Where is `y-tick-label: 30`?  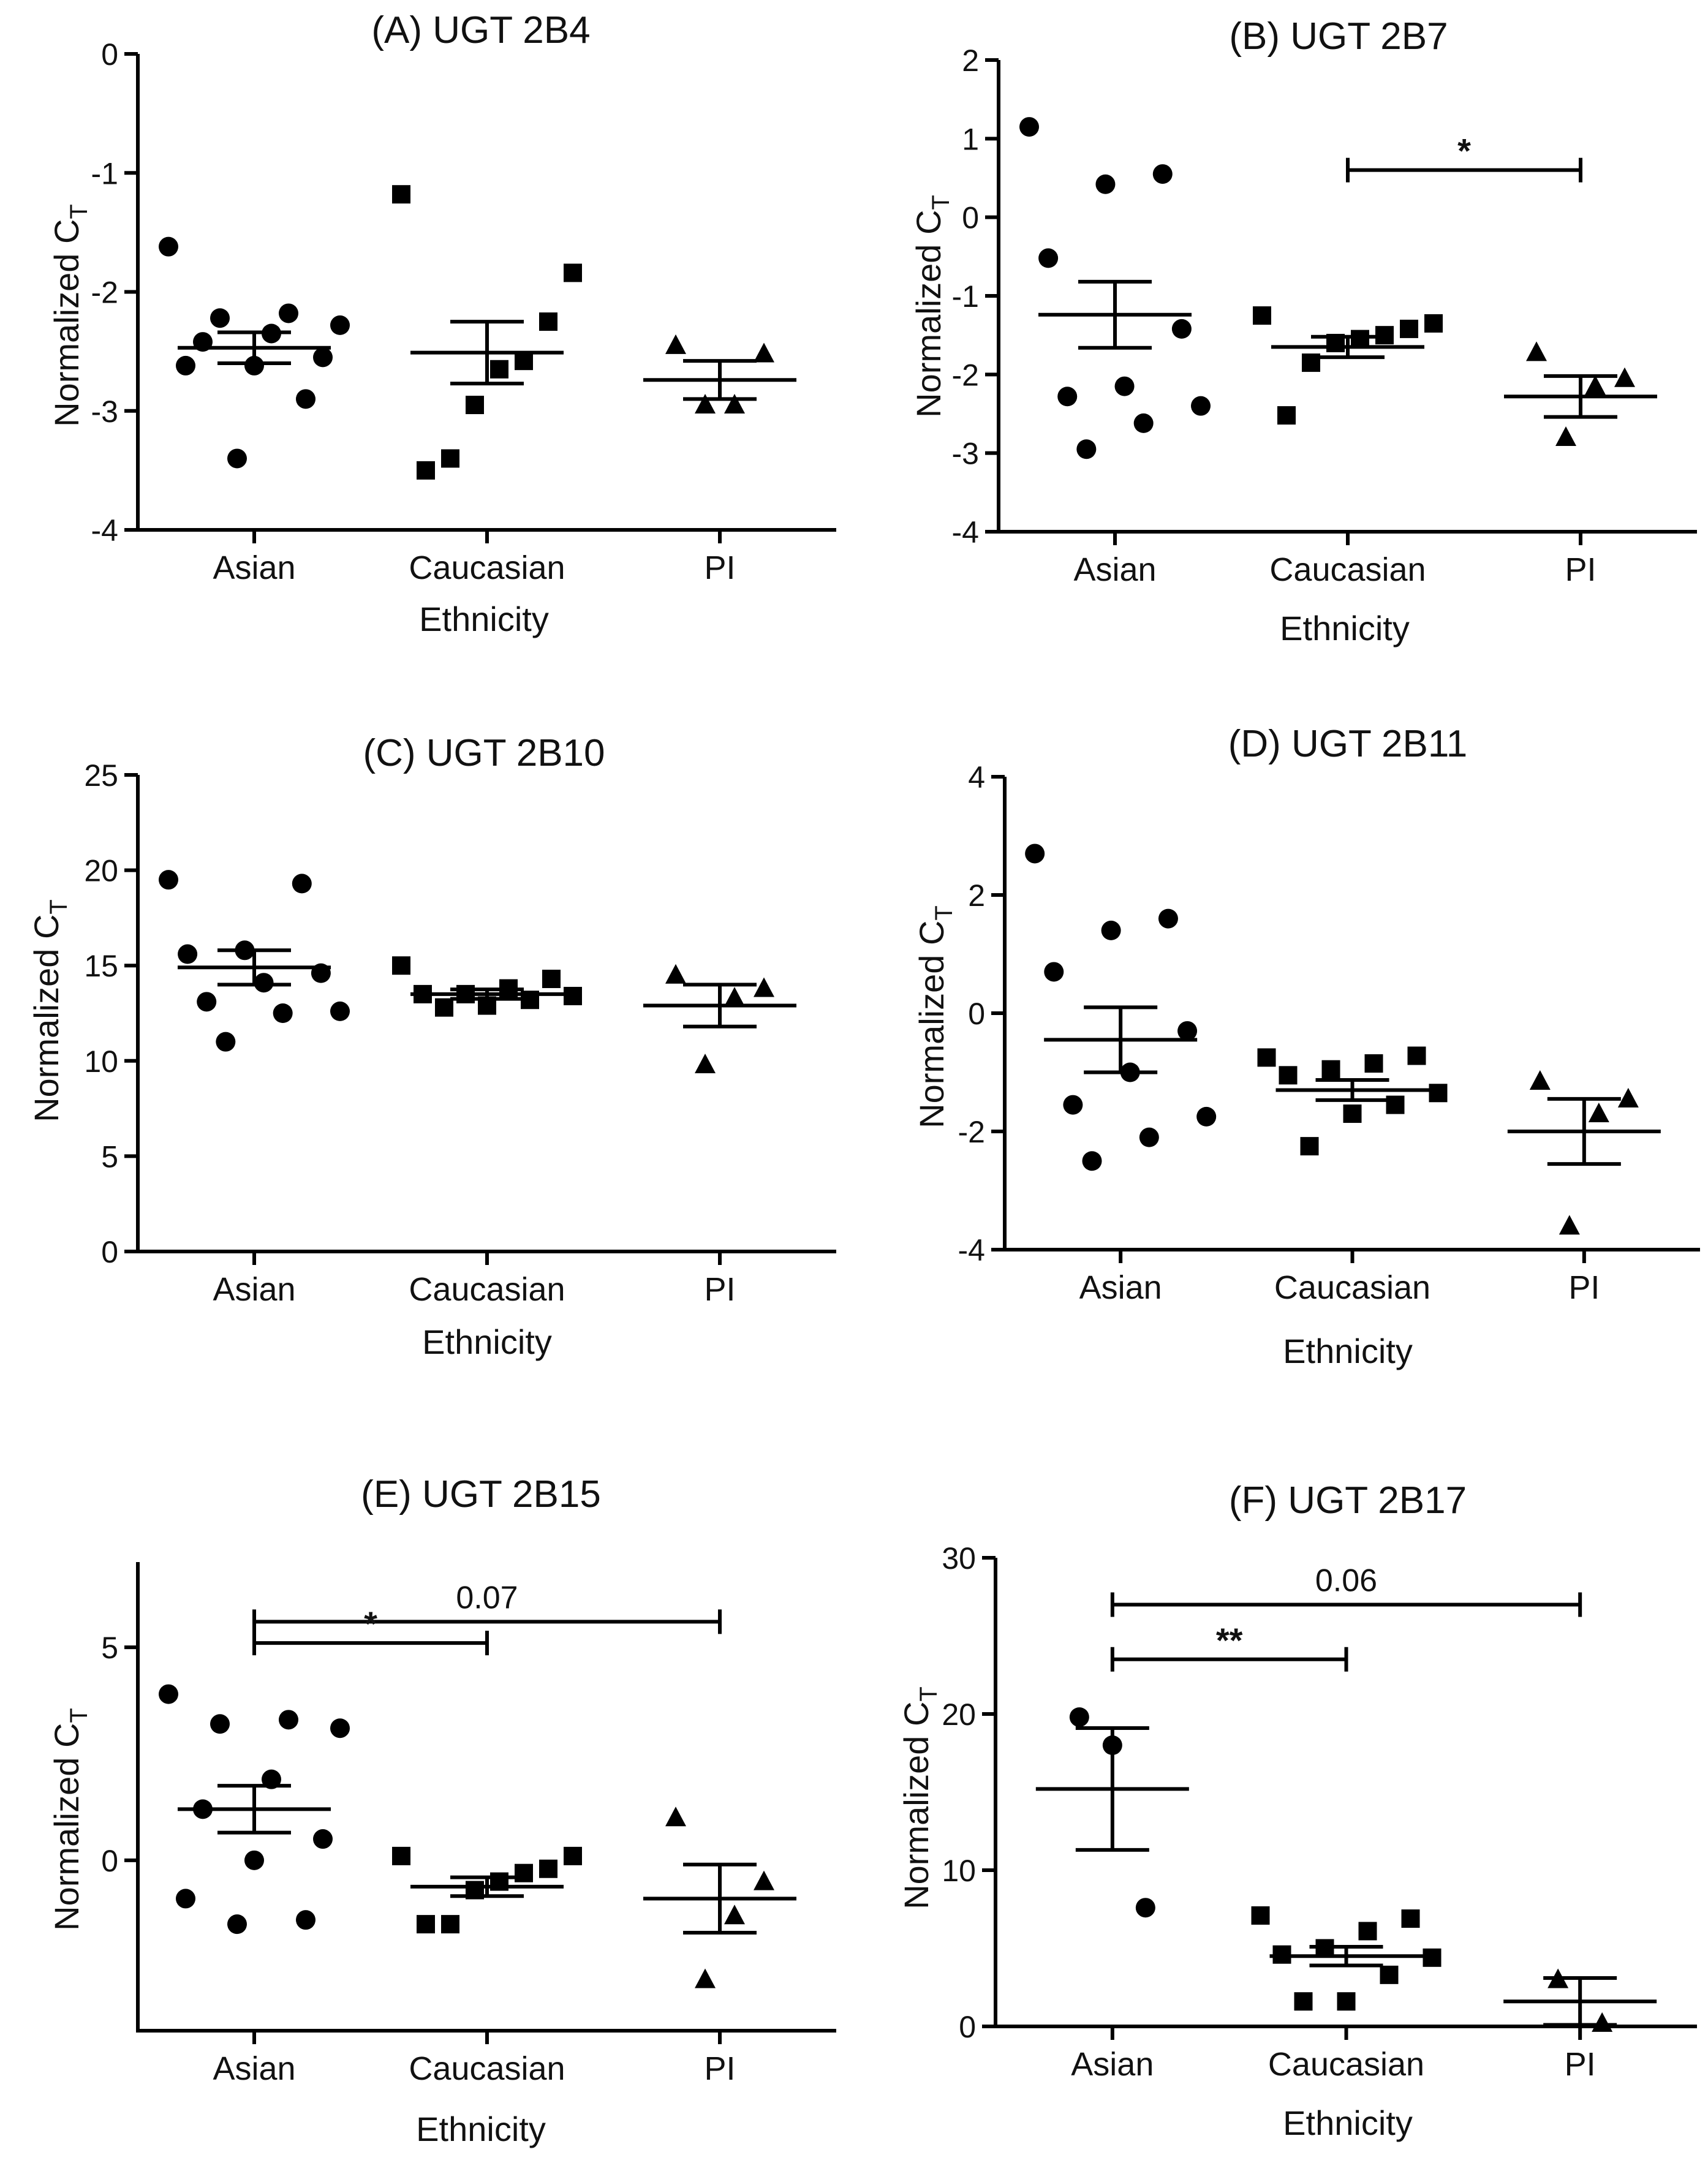
y-tick-label: 30 is located at coordinates (959, 1559).